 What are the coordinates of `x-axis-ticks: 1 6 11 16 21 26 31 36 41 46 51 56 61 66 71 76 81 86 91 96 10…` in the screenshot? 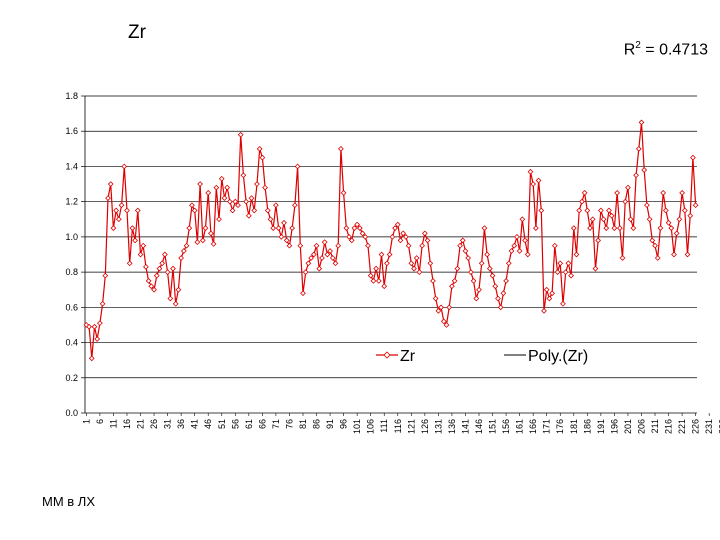 It's located at (400, 423).